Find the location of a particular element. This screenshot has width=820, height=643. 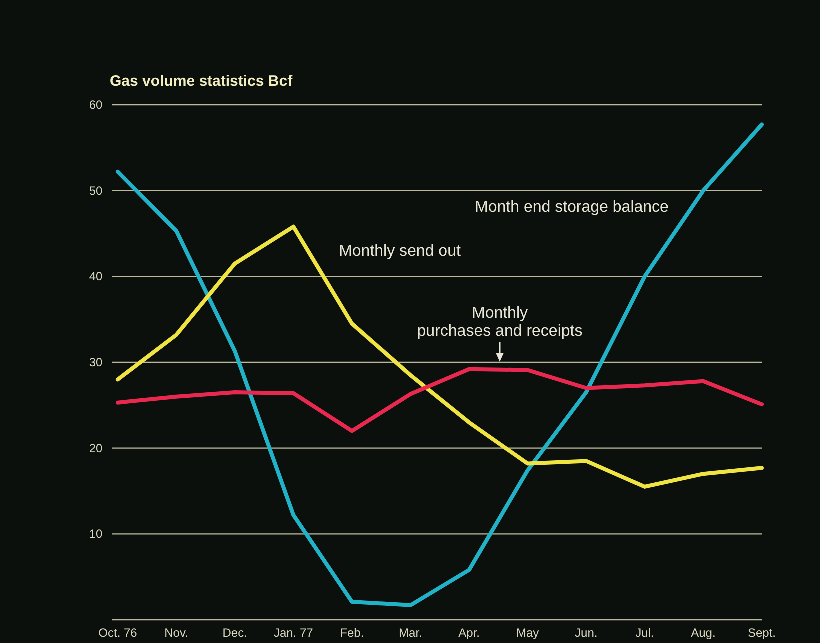

x-tick-label: Jul. is located at coordinates (645, 633).